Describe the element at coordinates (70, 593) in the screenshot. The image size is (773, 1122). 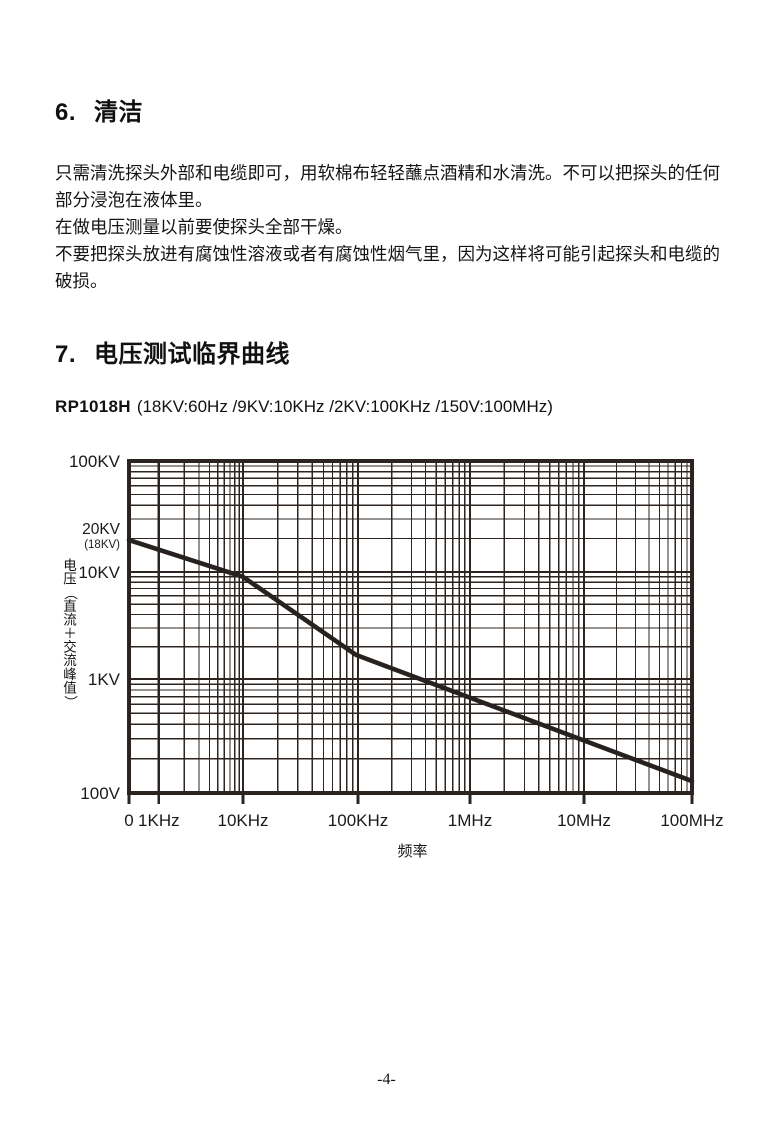
I see `y-axis-title-char: （` at that location.